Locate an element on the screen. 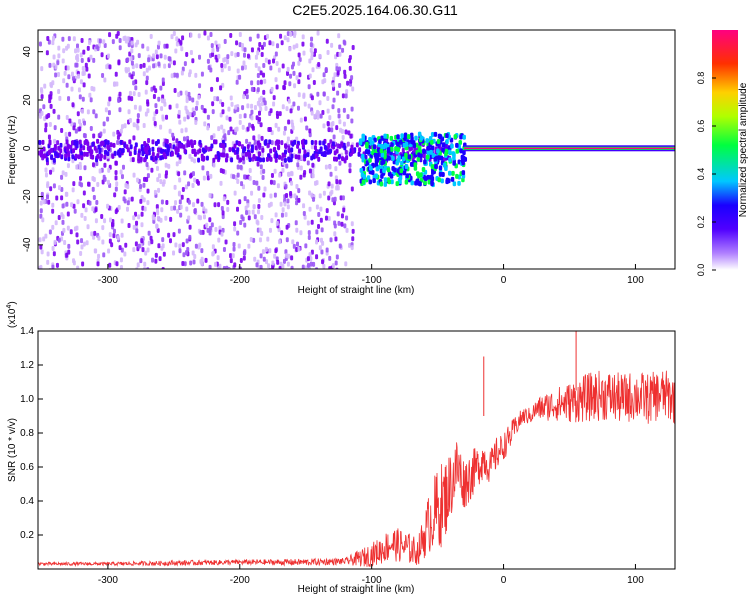 Image resolution: width=750 pixels, height=600 pixels. y-tick-label: 40 is located at coordinates (27, 52).